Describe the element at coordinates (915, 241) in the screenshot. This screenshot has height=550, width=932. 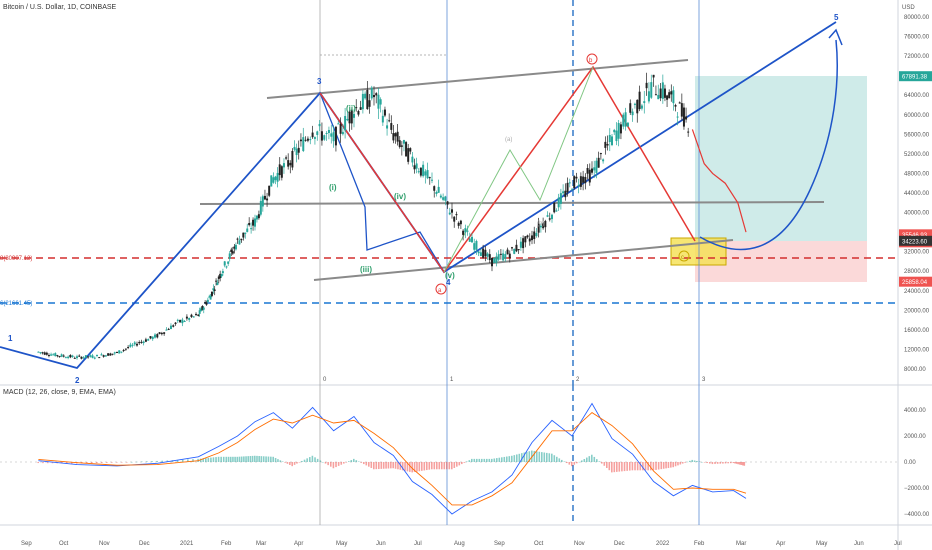
I see `price-tag: 34223.60` at that location.